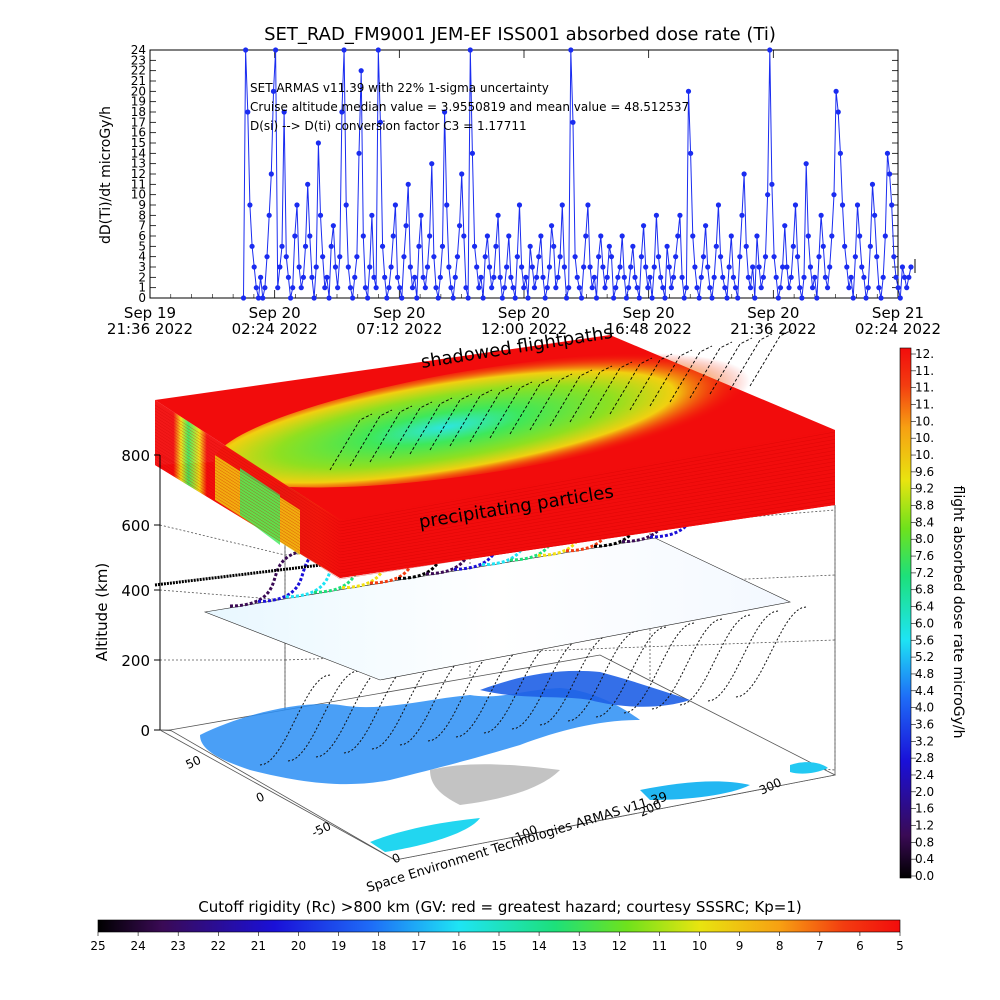 Image resolution: width=1000 pixels, height=1000 pixels. I want to click on x-tick-label-time: 21:36 2022, so click(150, 329).